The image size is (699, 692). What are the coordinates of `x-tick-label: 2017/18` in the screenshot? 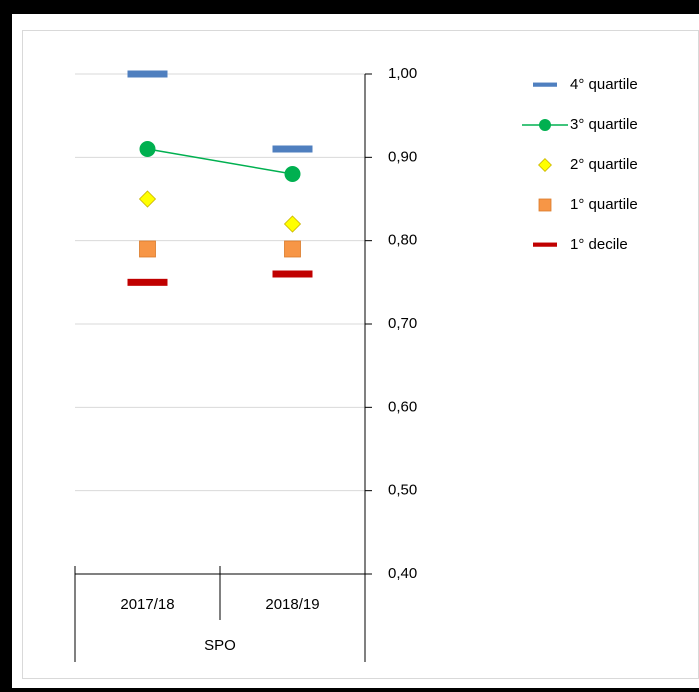 It's located at (147, 604).